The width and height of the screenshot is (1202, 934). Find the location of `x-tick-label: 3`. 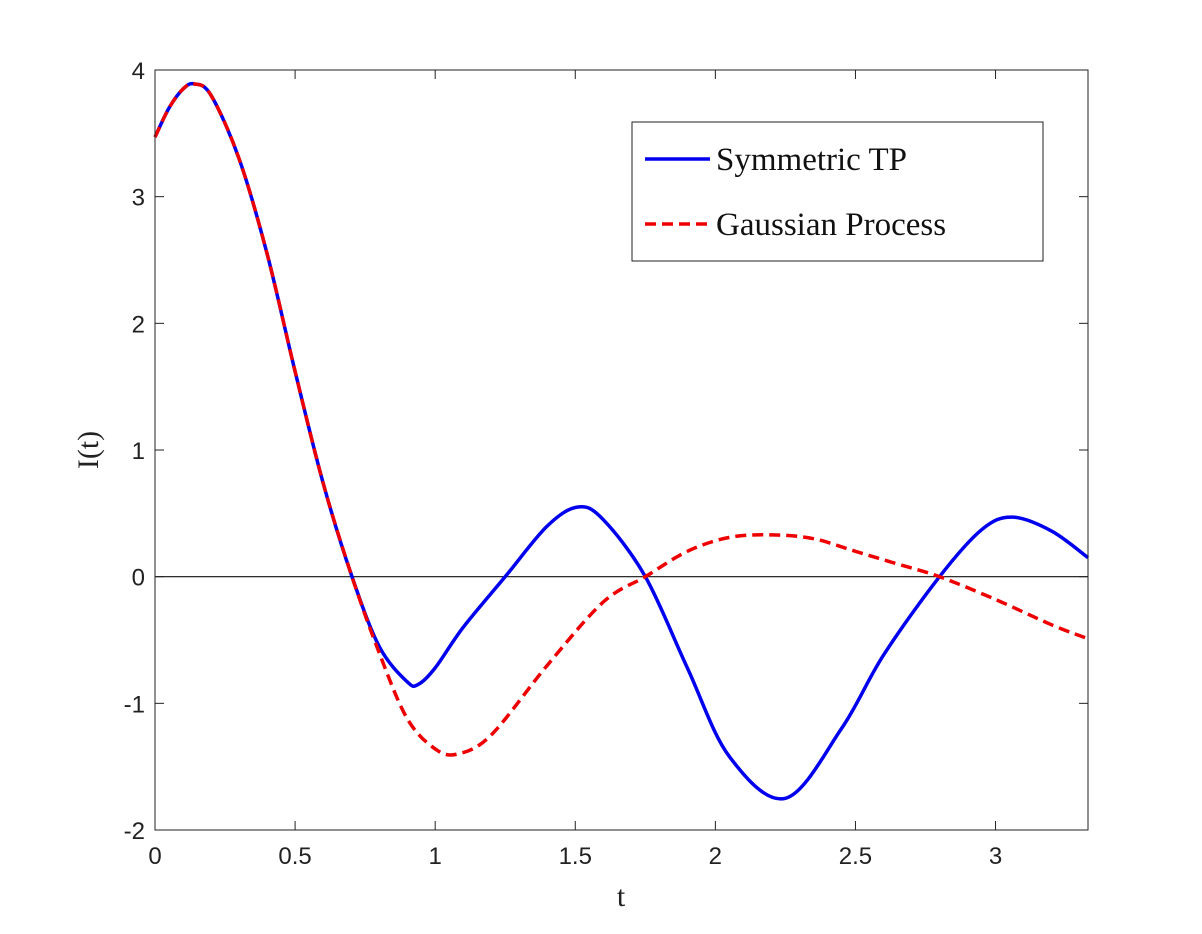

x-tick-label: 3 is located at coordinates (995, 856).